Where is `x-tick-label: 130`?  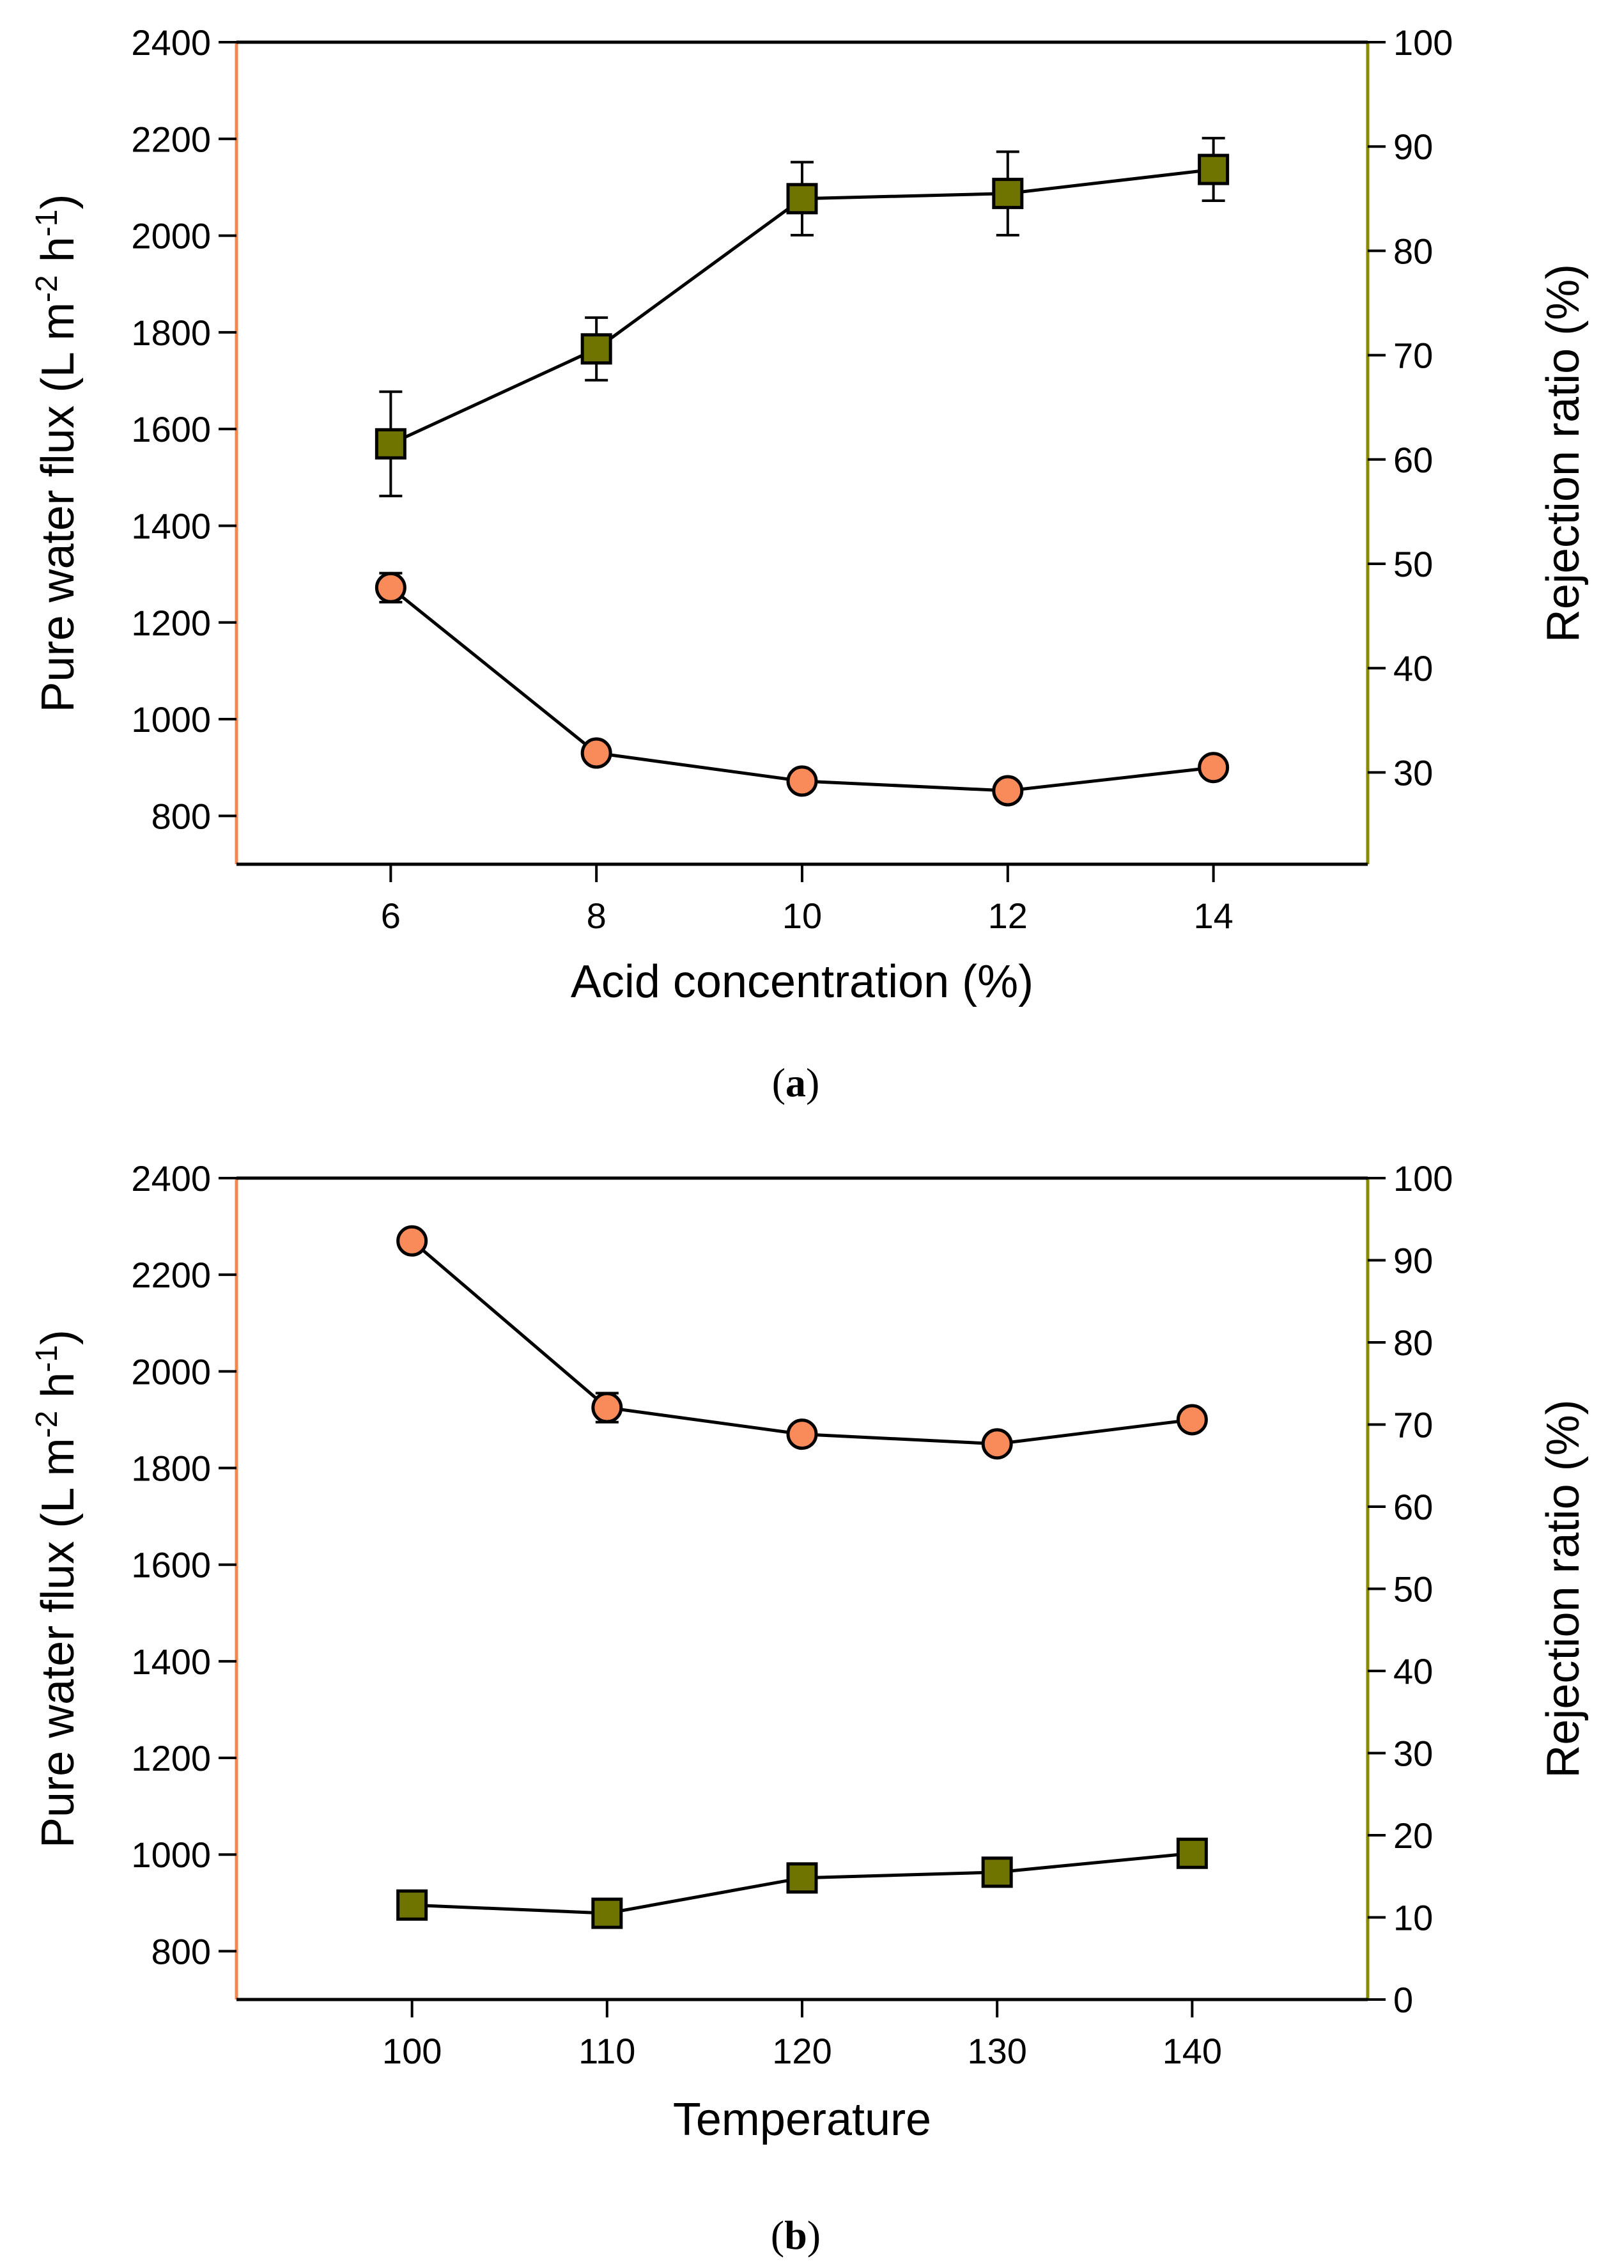
x-tick-label: 130 is located at coordinates (997, 2051).